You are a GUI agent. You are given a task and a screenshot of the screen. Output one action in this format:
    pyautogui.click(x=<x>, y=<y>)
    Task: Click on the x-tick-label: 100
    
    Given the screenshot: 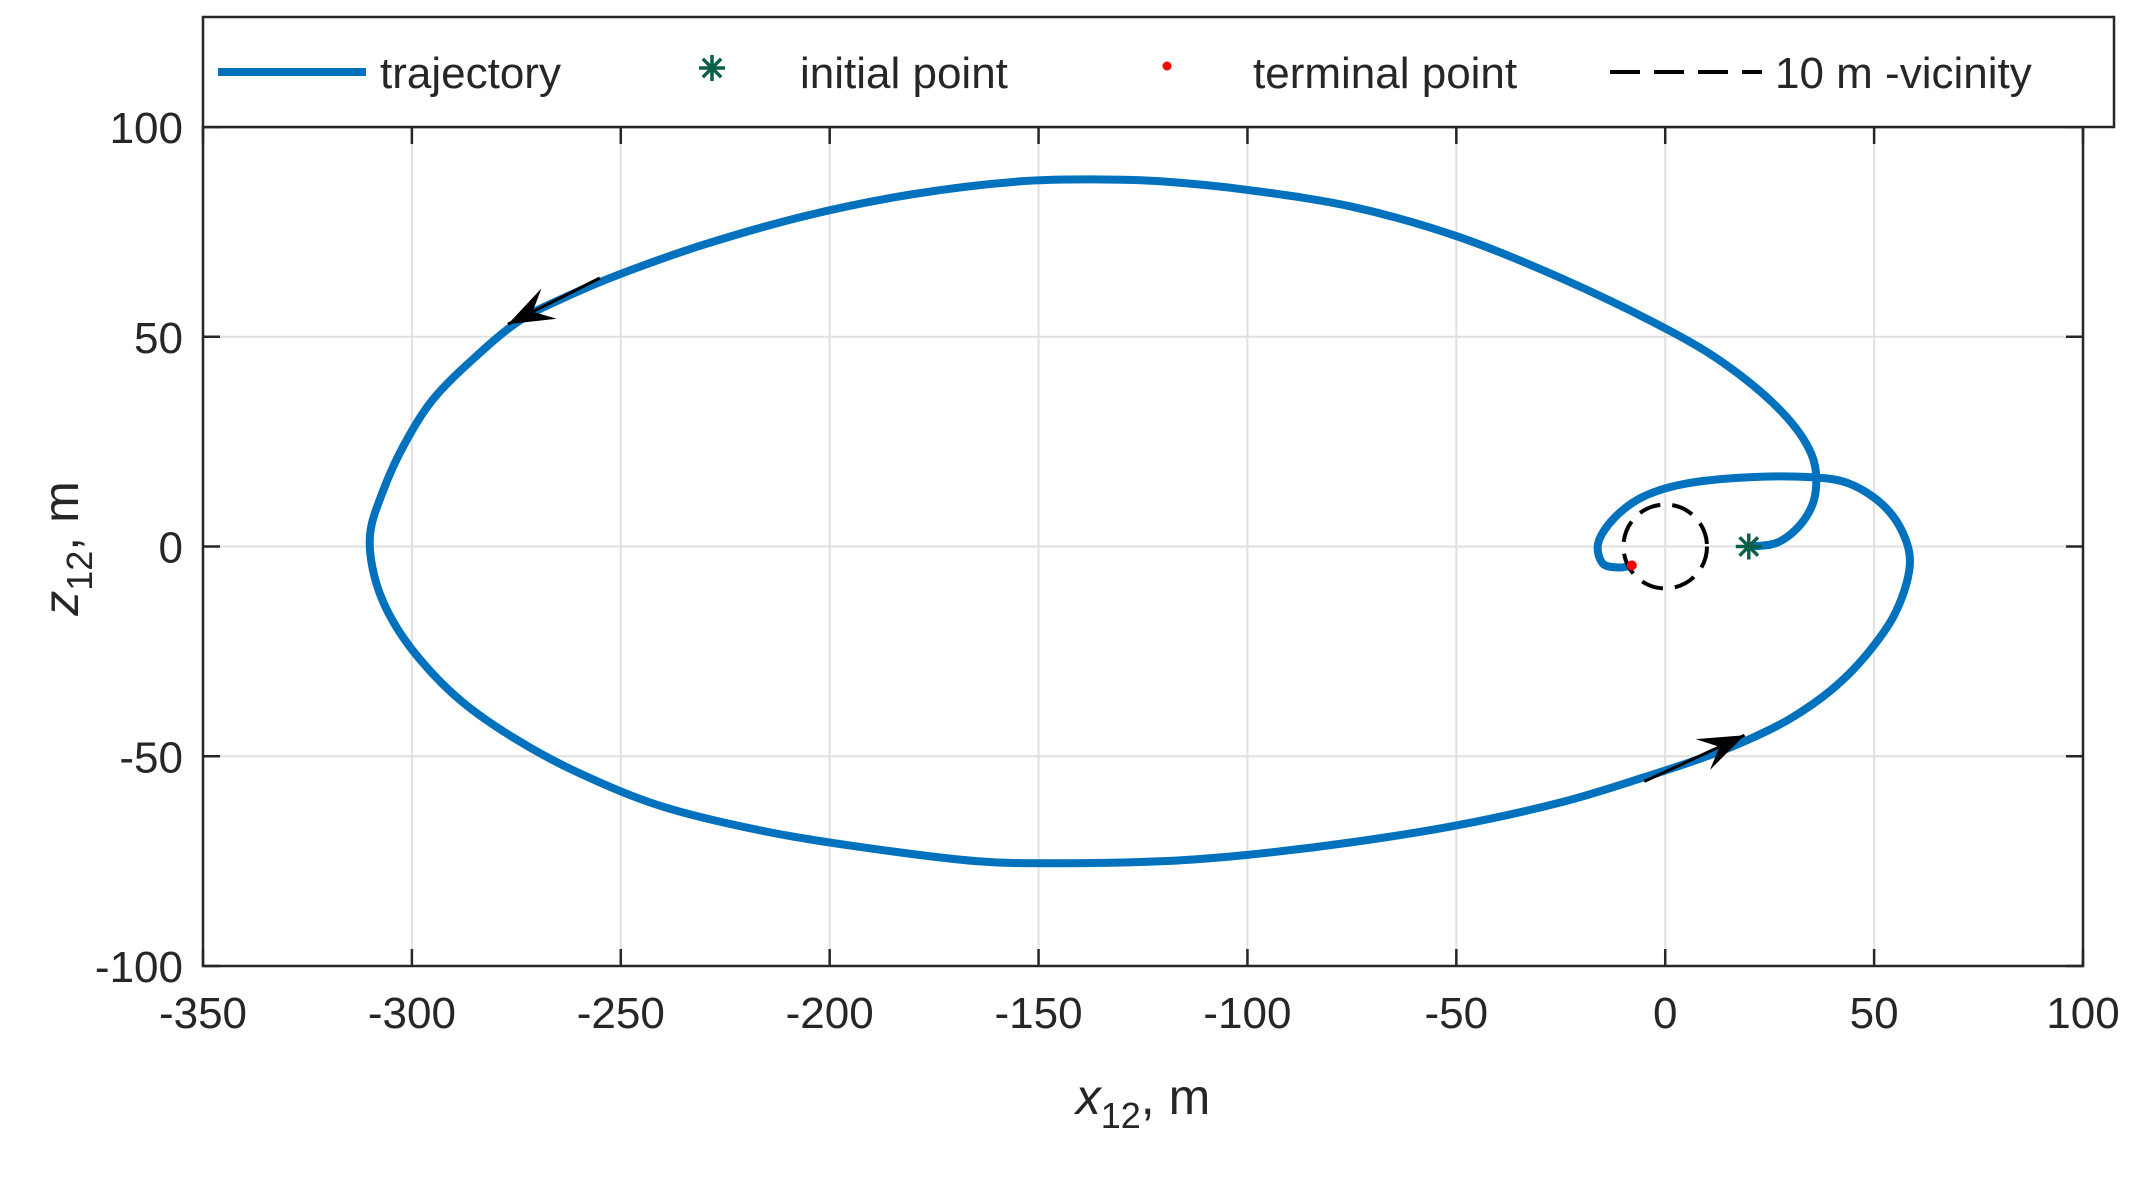 What is the action you would take?
    pyautogui.click(x=2082, y=1013)
    